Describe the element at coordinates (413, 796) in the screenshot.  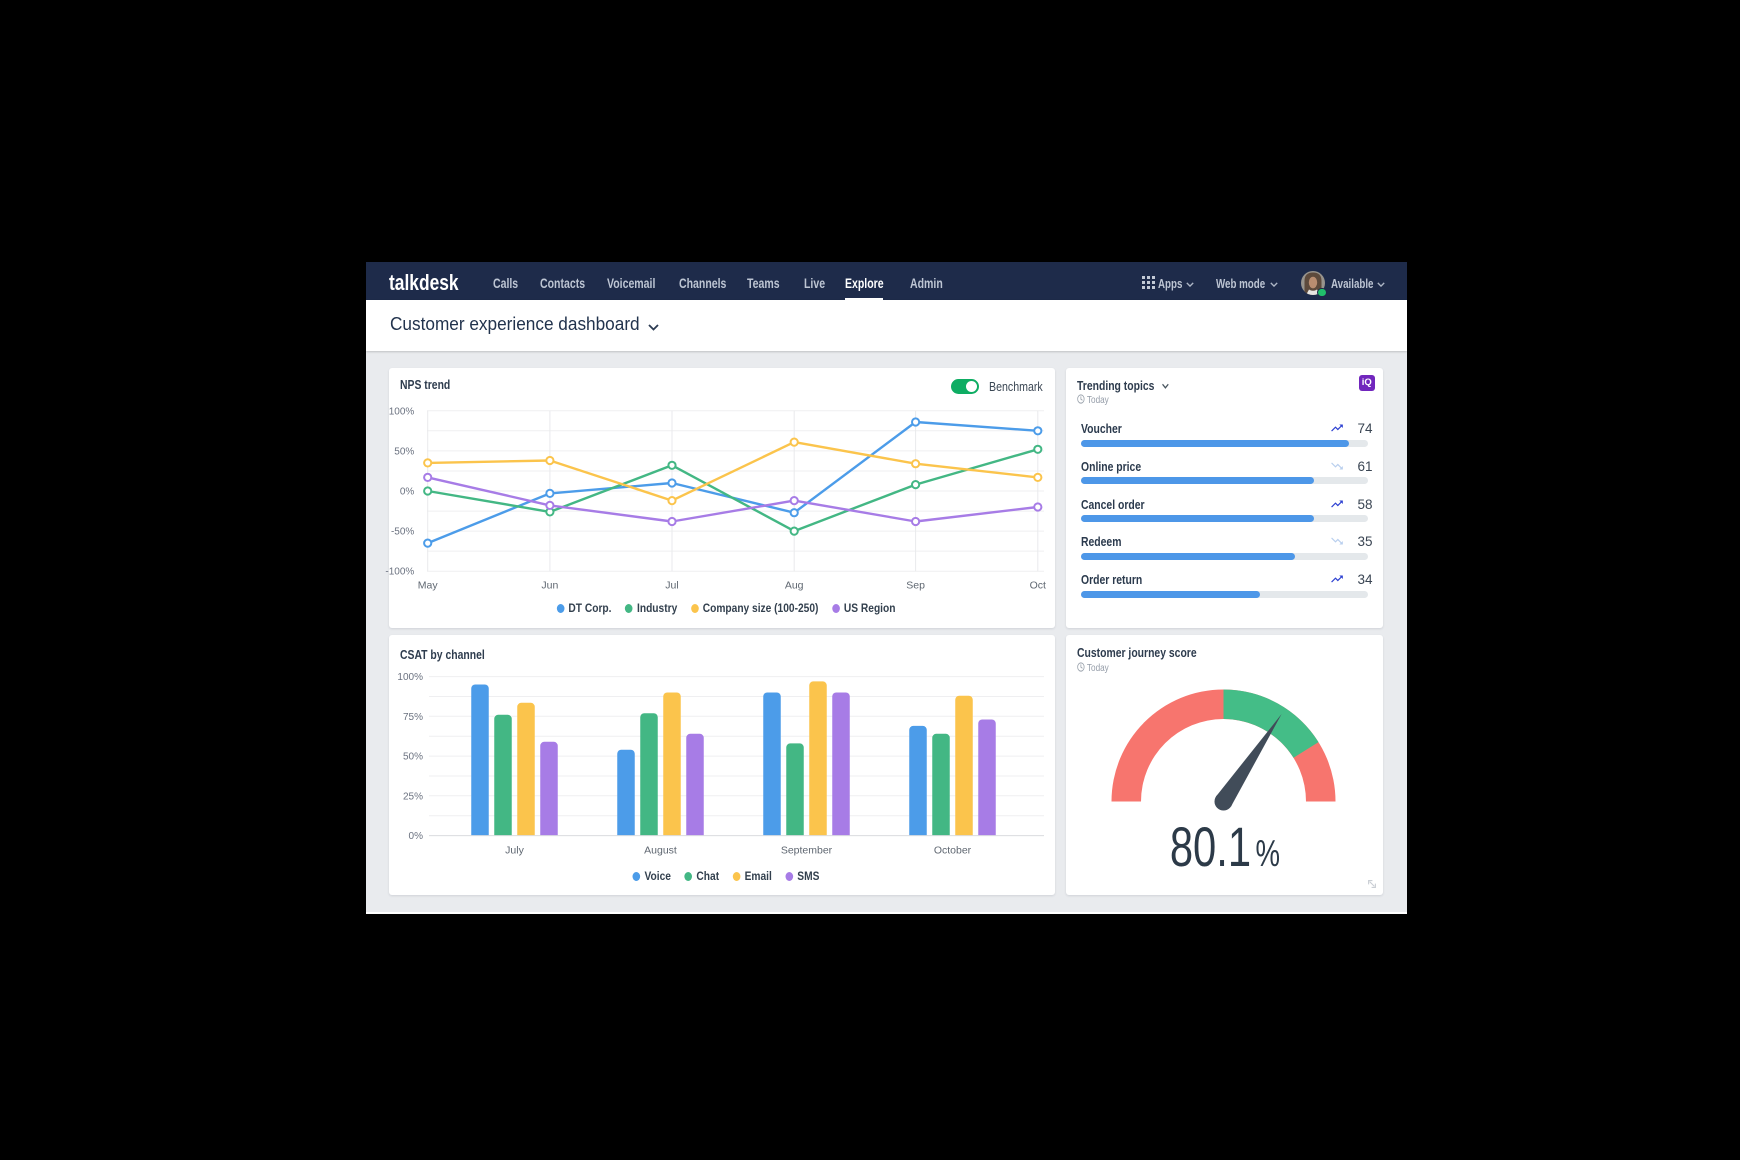
I see `svg-text: 25%` at that location.